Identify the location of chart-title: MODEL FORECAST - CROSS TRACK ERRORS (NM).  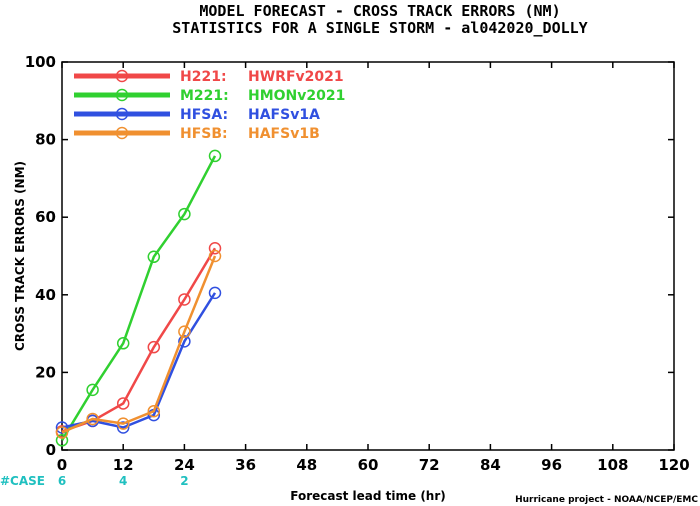
(379, 11).